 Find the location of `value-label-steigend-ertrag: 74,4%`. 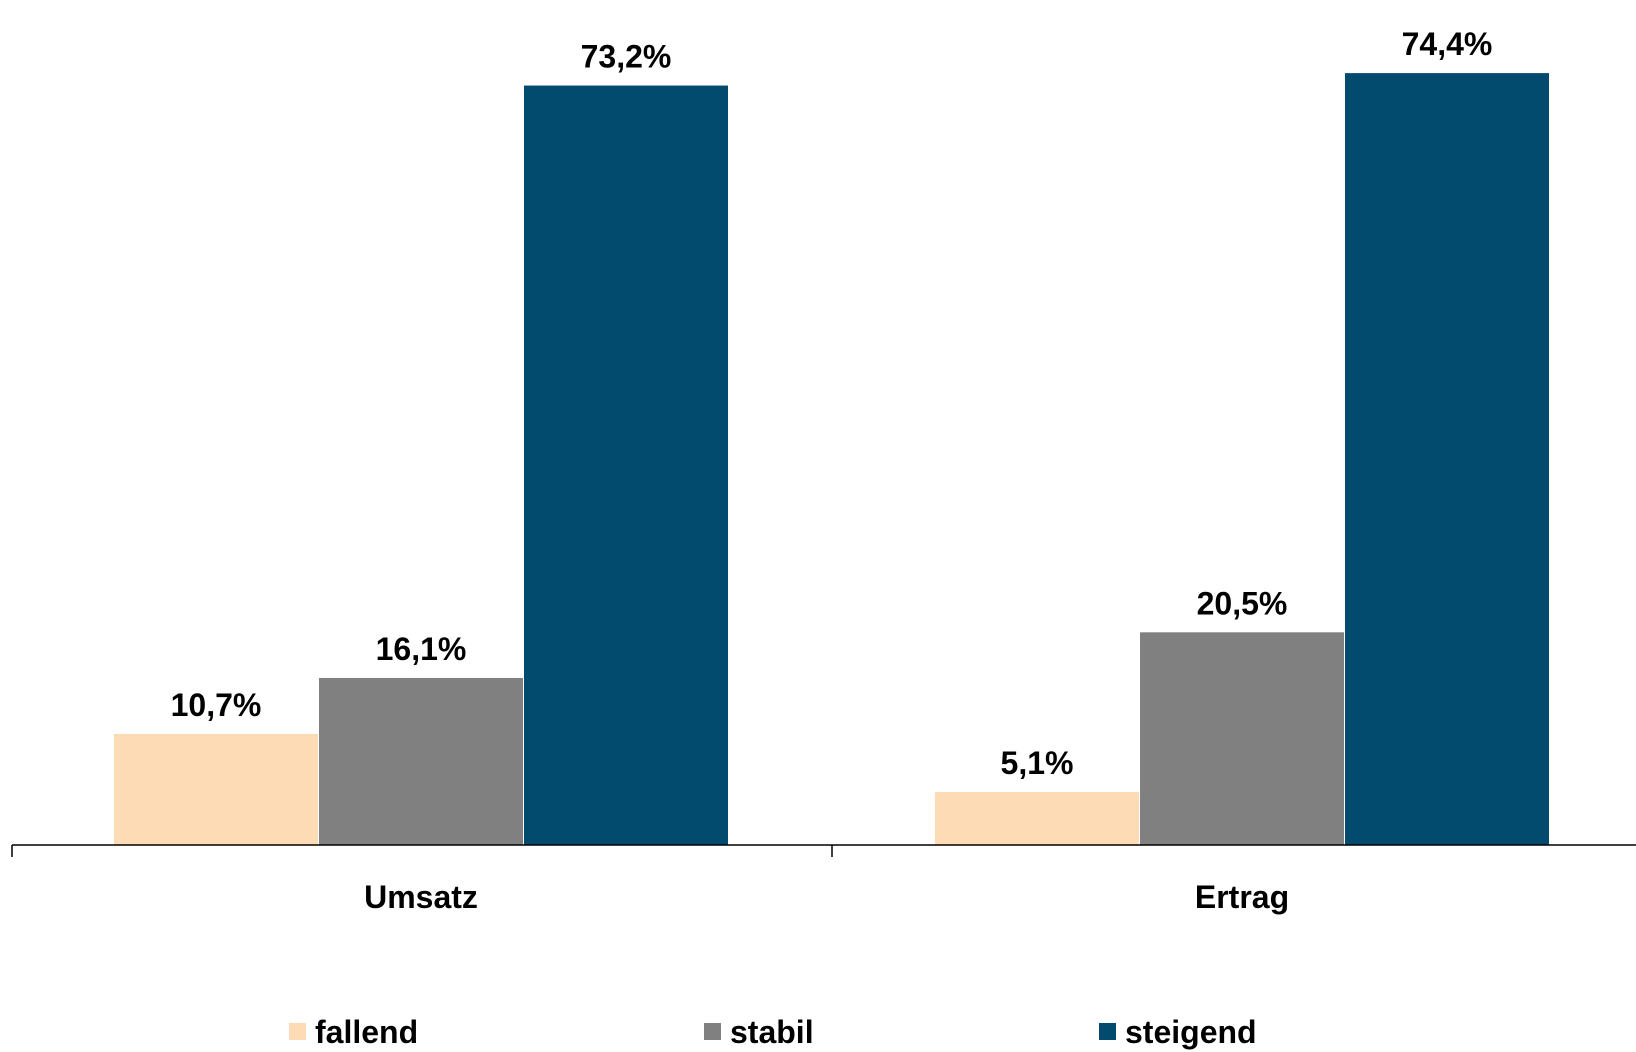

value-label-steigend-ertrag: 74,4% is located at coordinates (1447, 44).